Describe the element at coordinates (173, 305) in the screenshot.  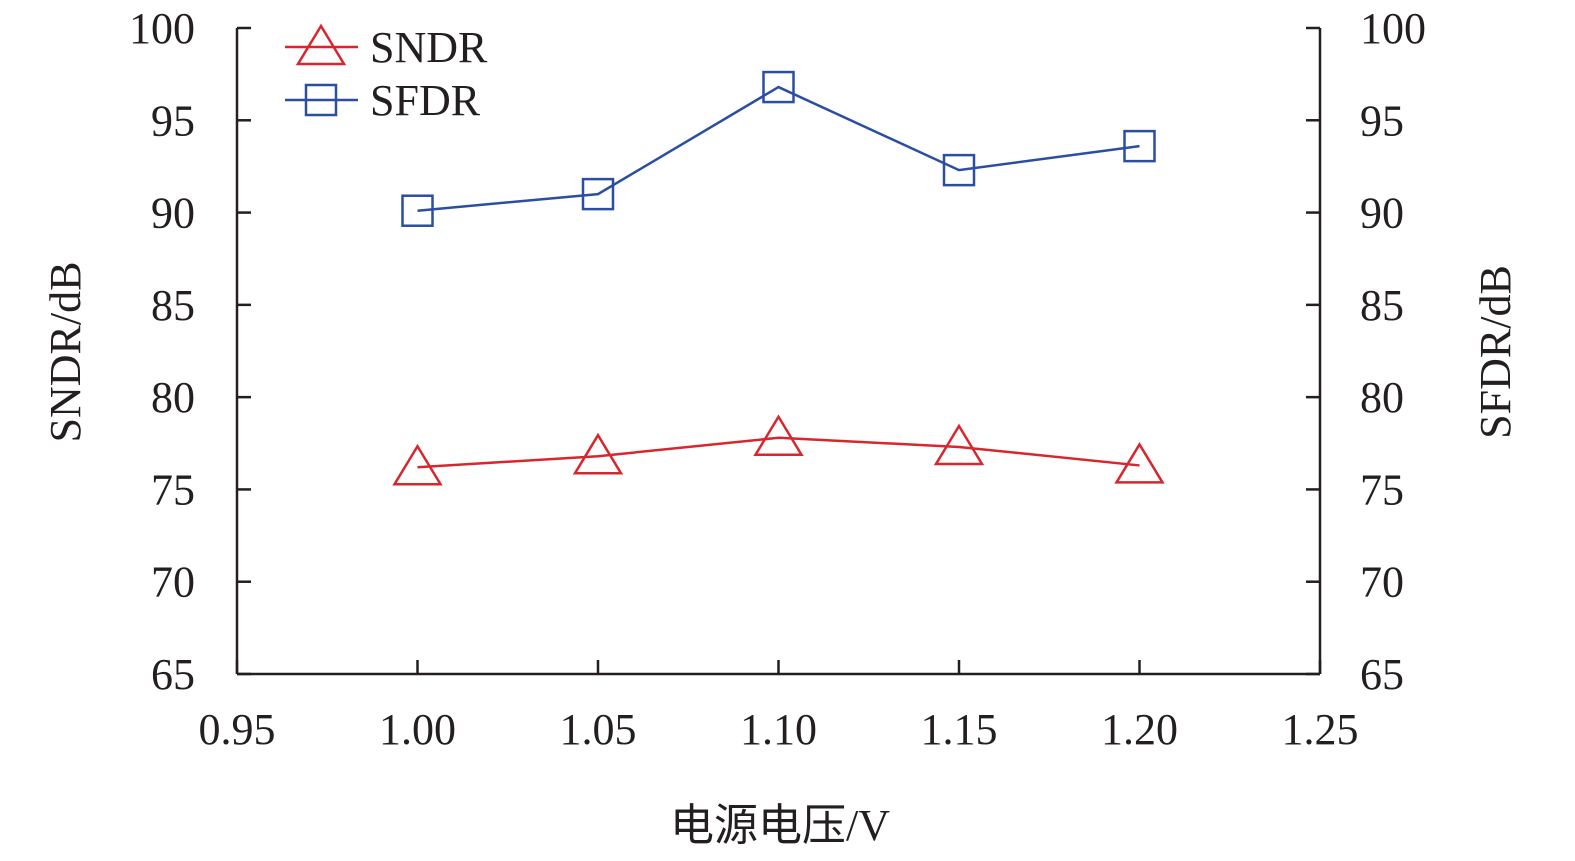
I see `left-y-tick-label: 85` at that location.